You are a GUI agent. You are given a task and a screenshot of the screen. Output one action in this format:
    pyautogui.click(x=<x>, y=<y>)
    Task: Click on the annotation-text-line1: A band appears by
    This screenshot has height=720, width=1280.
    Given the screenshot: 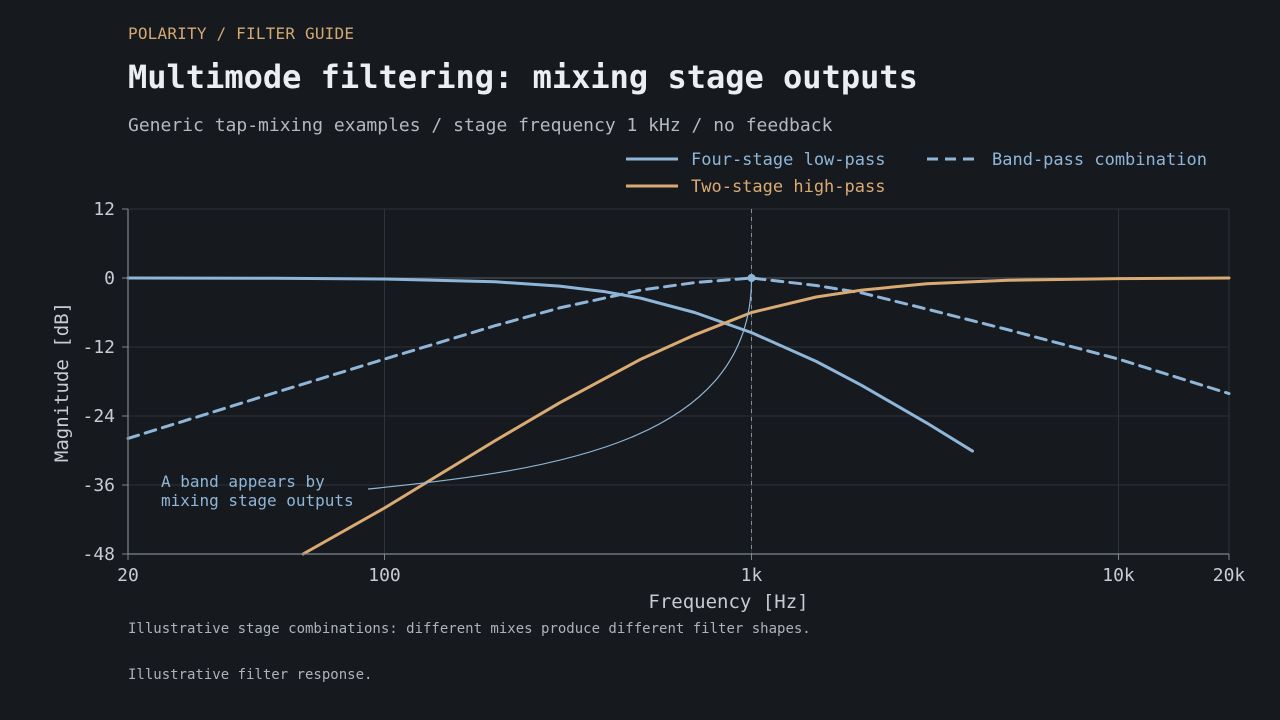 What is the action you would take?
    pyautogui.click(x=243, y=481)
    